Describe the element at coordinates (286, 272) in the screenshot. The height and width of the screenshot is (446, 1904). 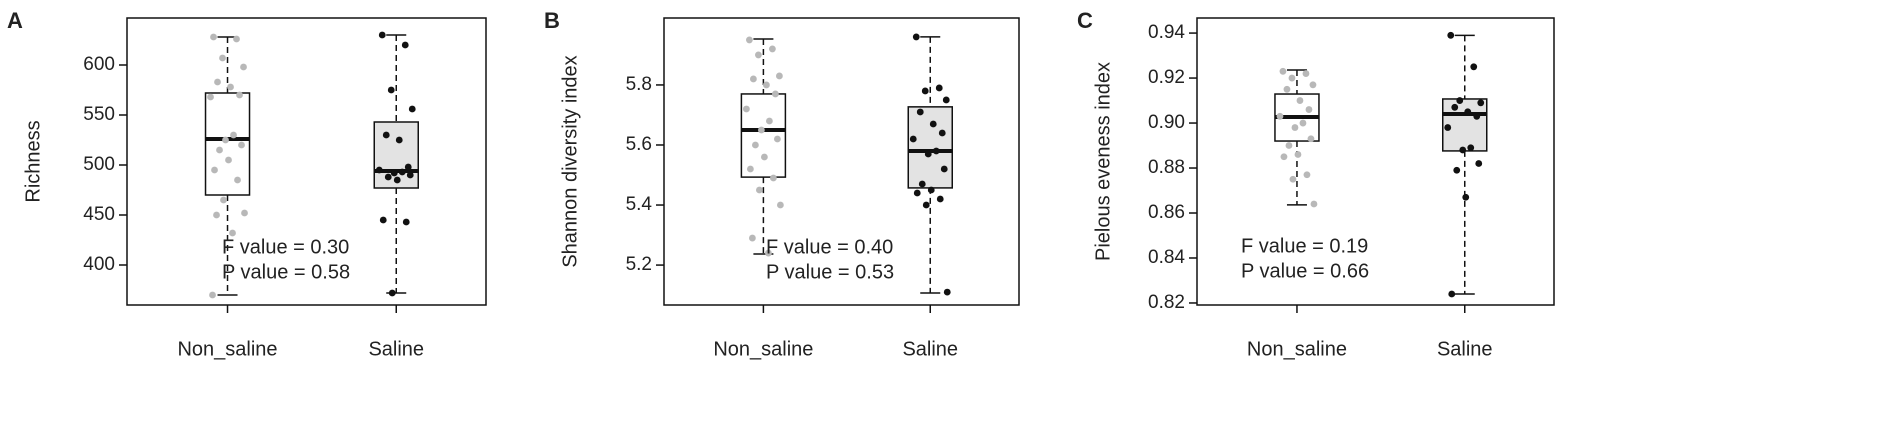
I see `annotation: P value = 0.58` at that location.